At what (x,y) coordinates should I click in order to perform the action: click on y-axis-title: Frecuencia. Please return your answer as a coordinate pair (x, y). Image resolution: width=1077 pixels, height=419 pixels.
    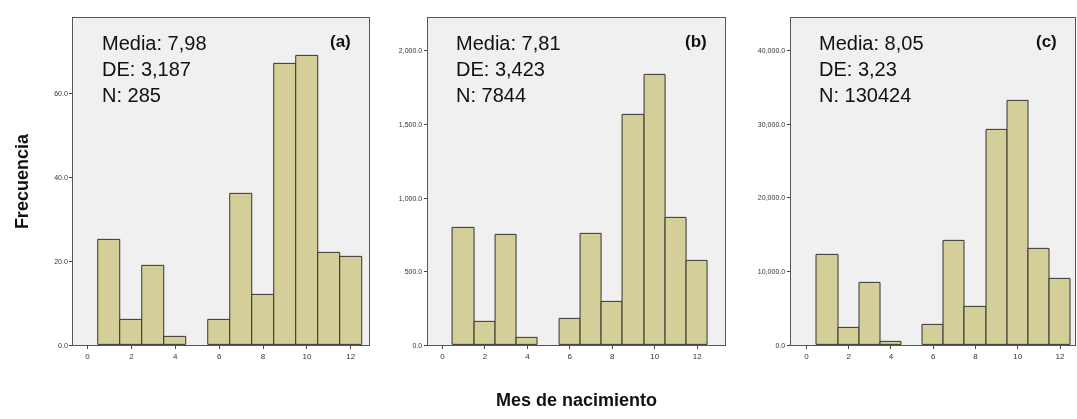
    Looking at the image, I should click on (21, 181).